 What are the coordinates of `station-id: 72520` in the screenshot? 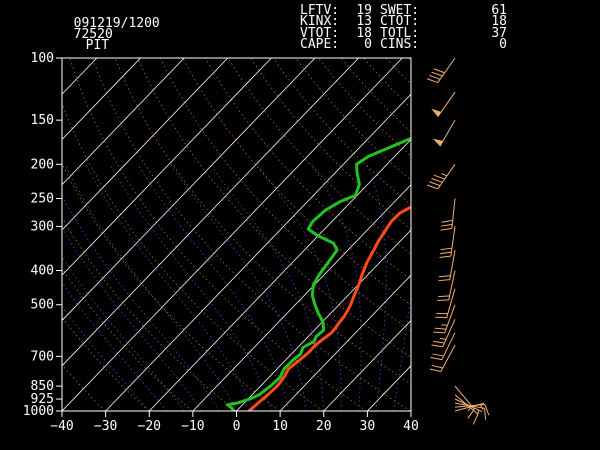 It's located at (93, 34).